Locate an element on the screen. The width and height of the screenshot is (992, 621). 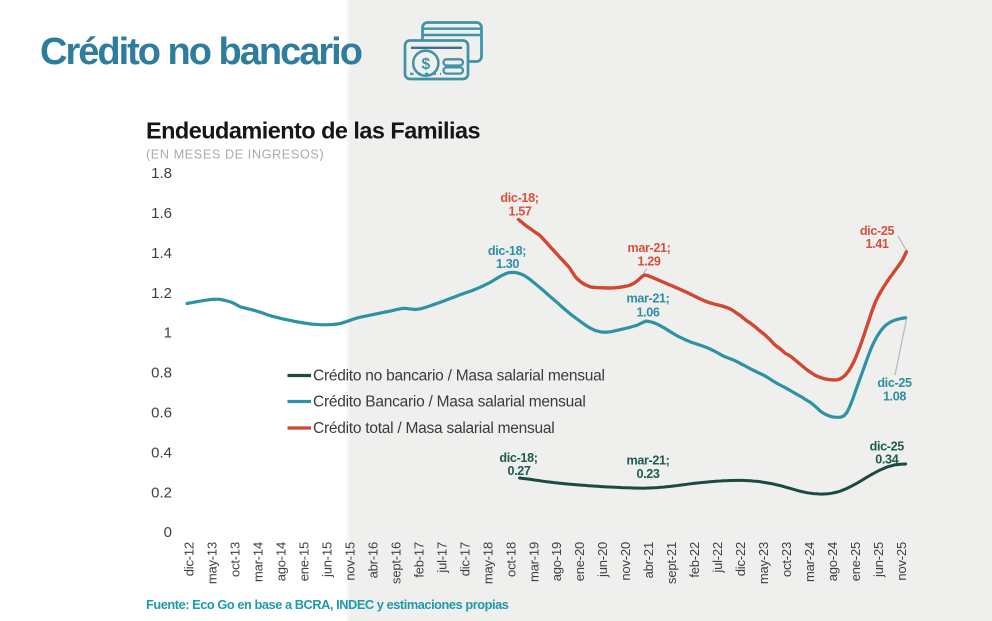
svg-text: may-23 is located at coordinates (763, 563).